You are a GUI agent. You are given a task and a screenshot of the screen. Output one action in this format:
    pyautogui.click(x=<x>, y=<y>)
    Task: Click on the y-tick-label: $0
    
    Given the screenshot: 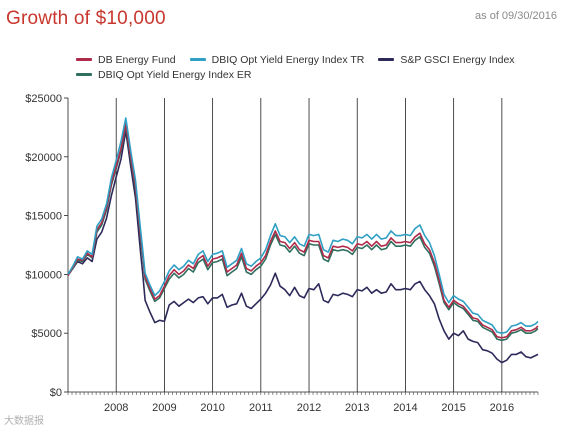 What is the action you would take?
    pyautogui.click(x=56, y=393)
    